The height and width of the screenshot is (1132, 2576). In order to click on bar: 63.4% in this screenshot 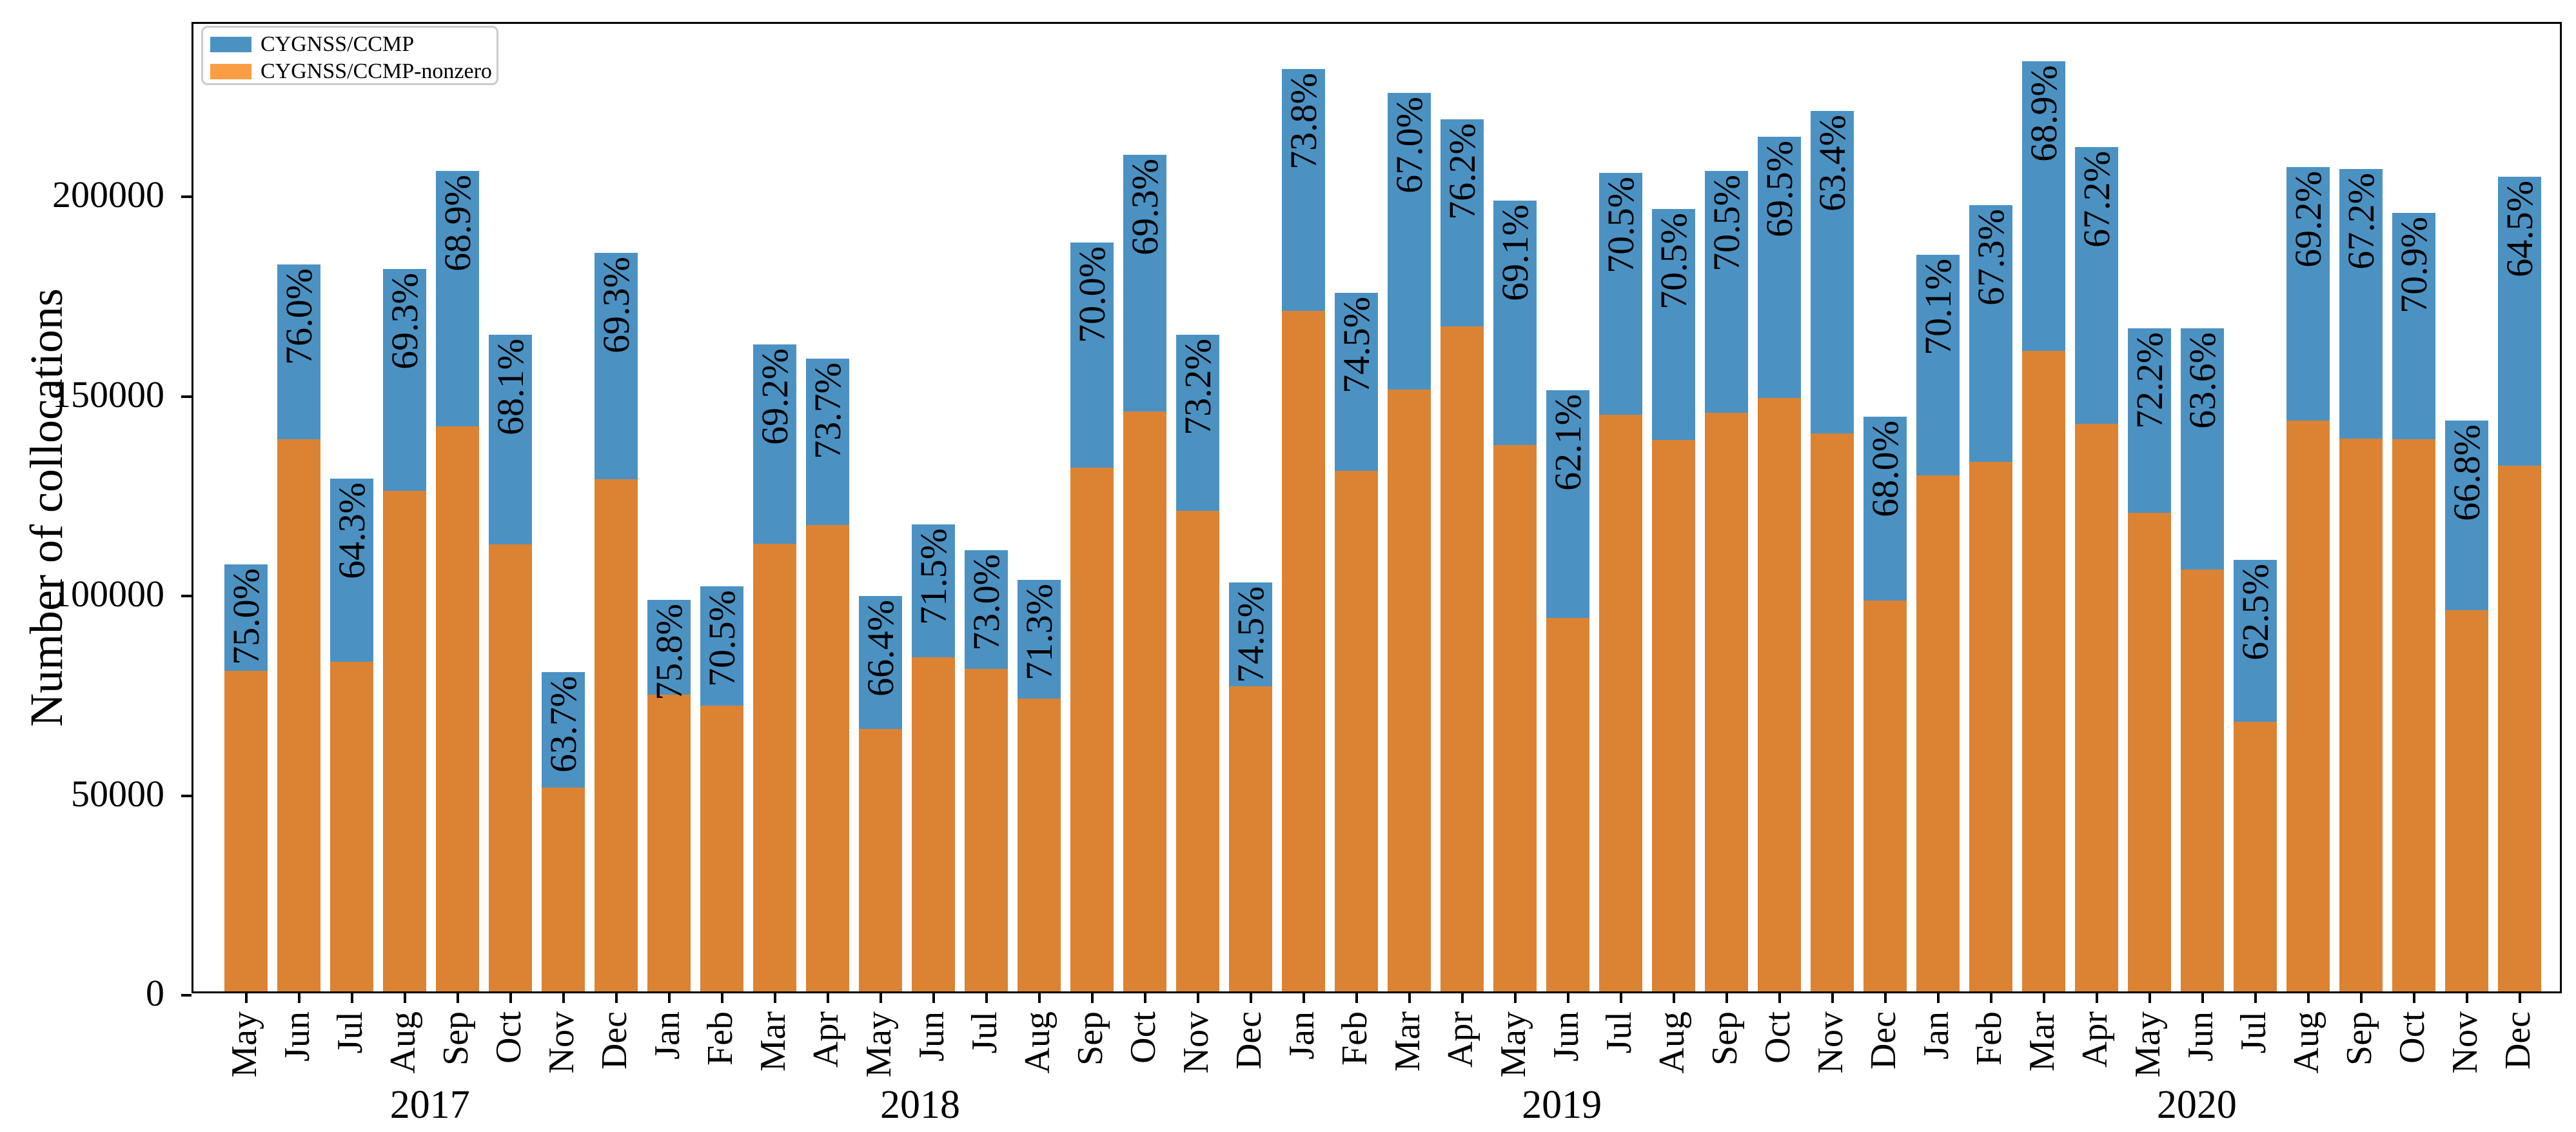, I will do `click(1833, 551)`.